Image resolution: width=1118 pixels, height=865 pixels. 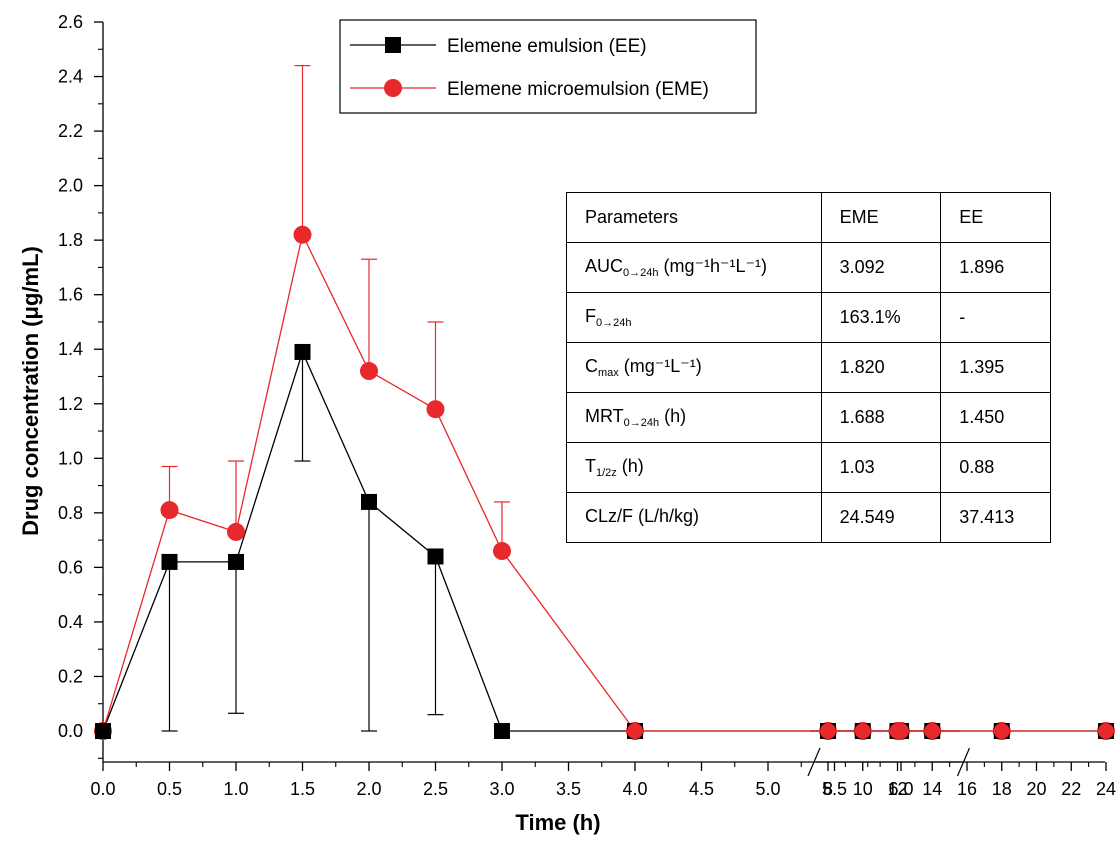 I want to click on x-tick-label: 0.5, so click(x=169, y=789).